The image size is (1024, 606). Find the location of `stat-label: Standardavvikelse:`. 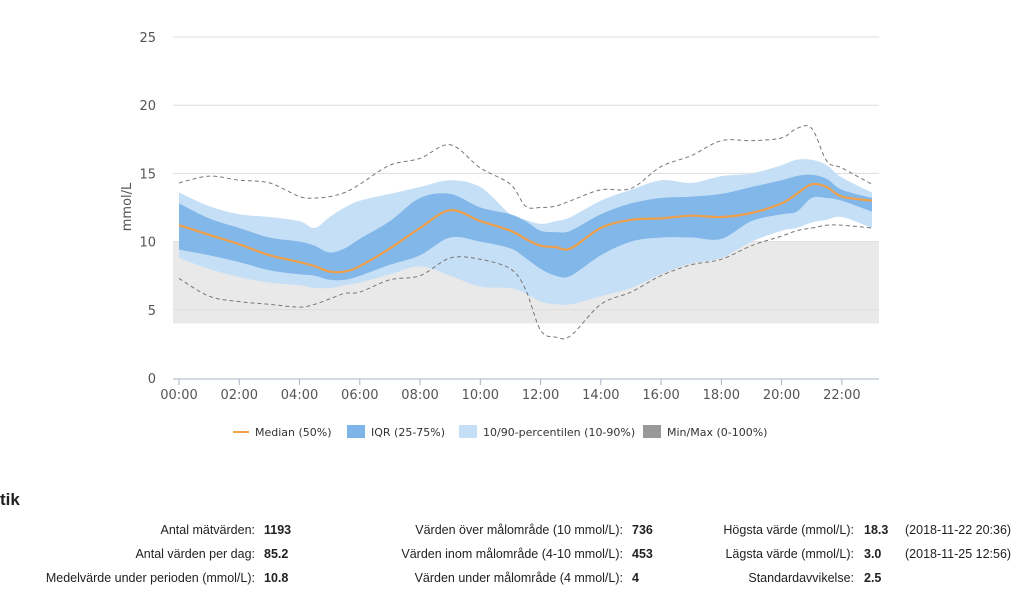

stat-label: Standardavvikelse: is located at coordinates (801, 578).